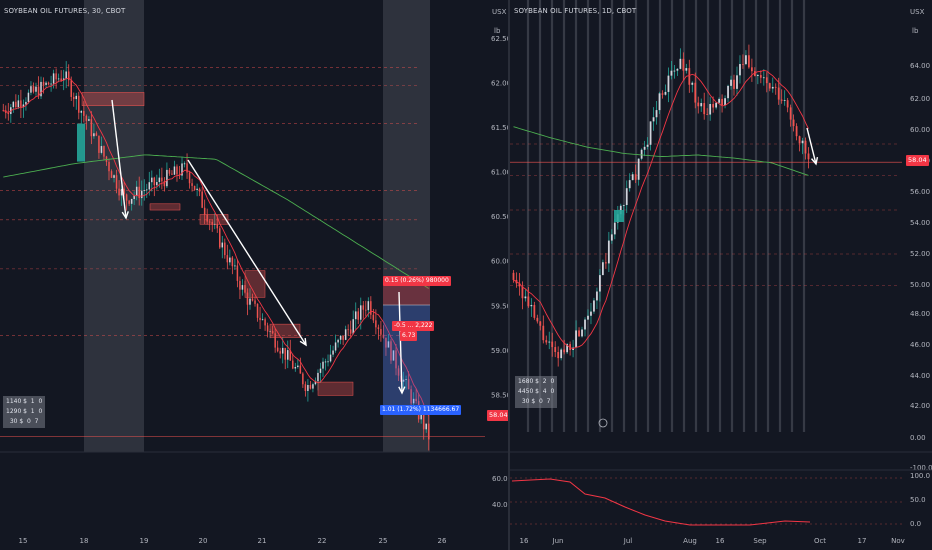  What do you see at coordinates (619, 216) in the screenshot?
I see `demand-box` at bounding box center [619, 216].